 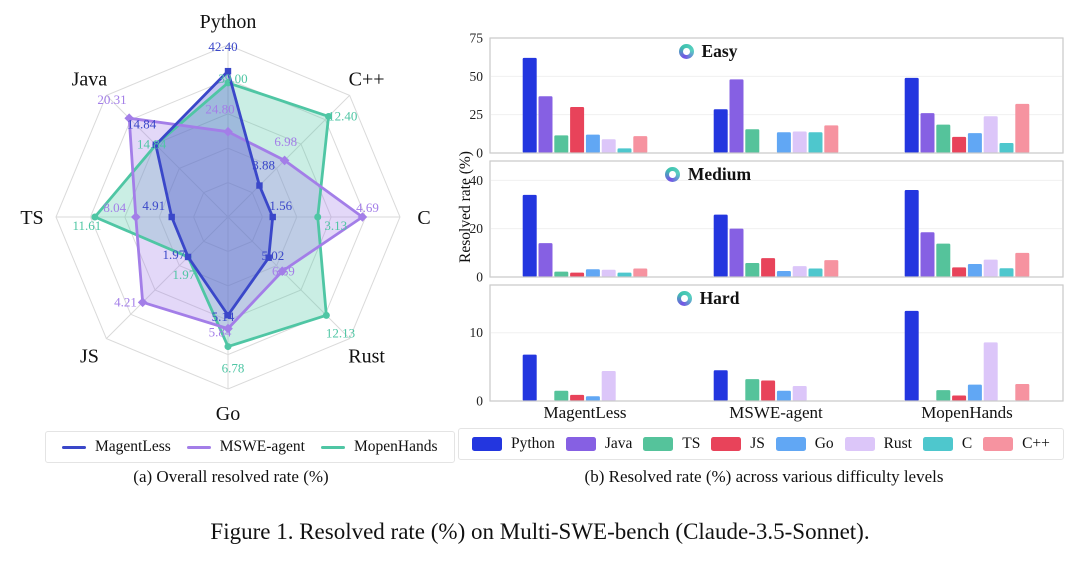 I want to click on radar-value-label: 11.61, so click(x=86, y=225).